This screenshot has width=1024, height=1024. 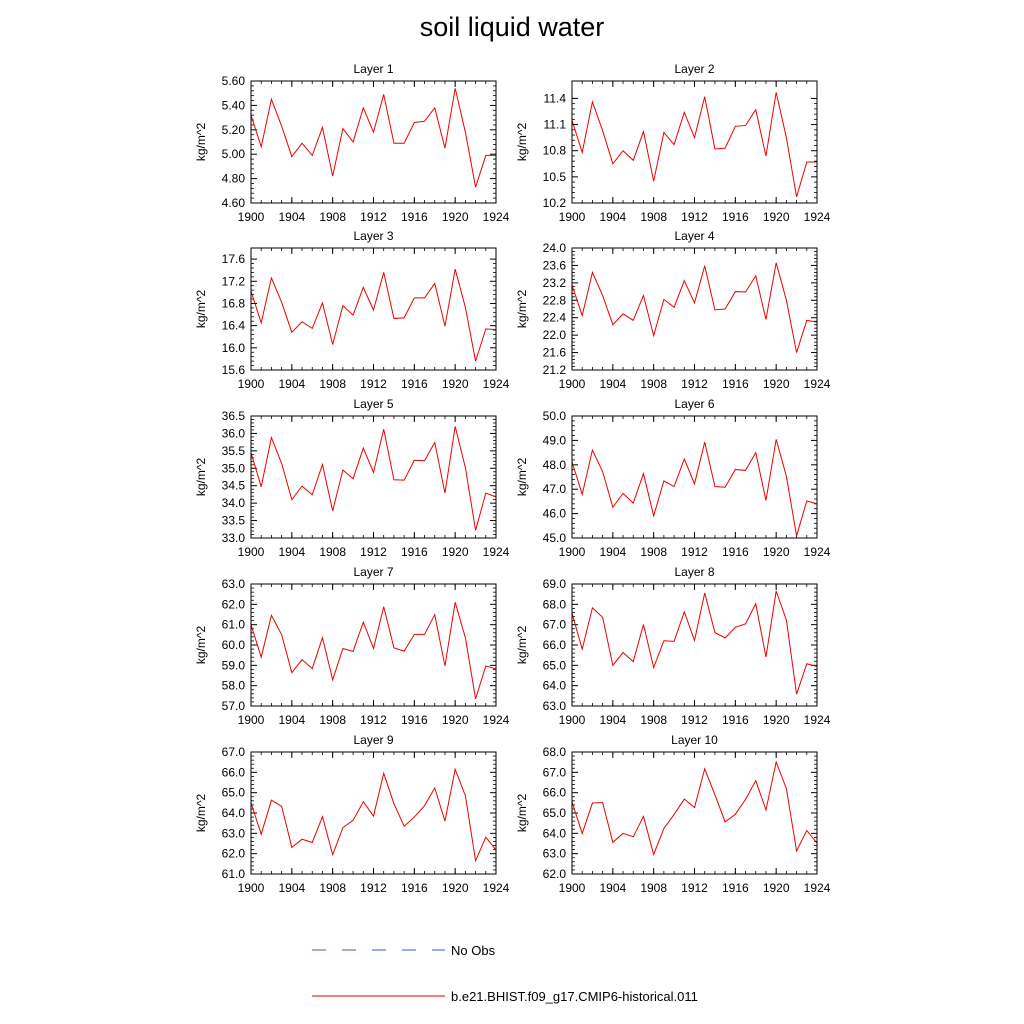 What do you see at coordinates (555, 416) in the screenshot?
I see `y-tick-label: 50.0` at bounding box center [555, 416].